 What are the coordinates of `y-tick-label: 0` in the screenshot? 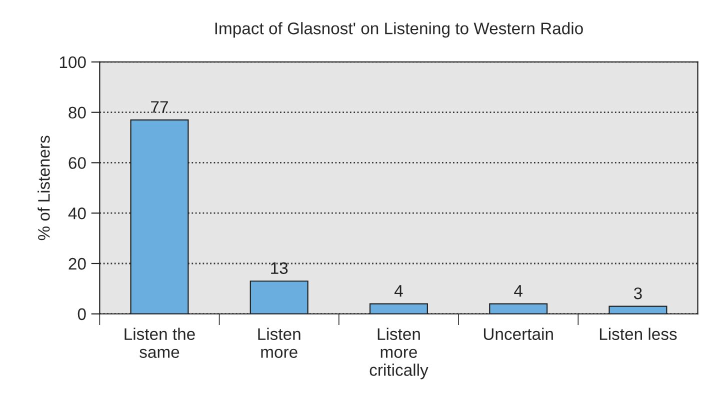 It's located at (82, 314).